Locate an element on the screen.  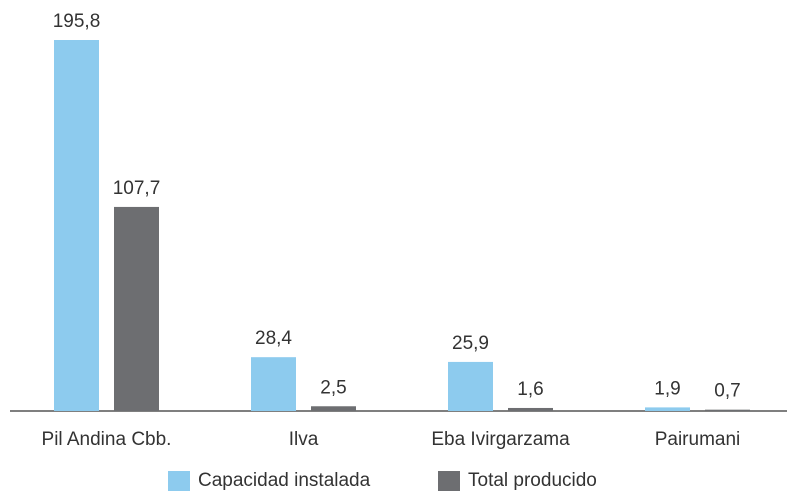
data-label: 107,7 is located at coordinates (137, 188).